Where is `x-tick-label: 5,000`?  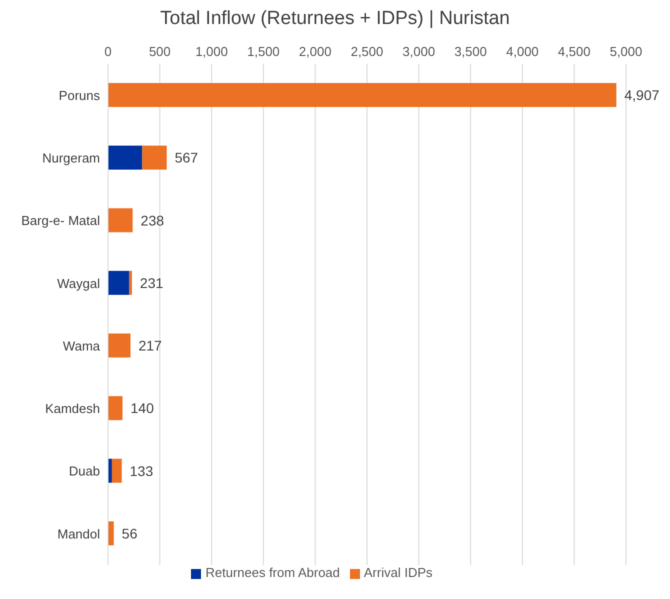 x-tick-label: 5,000 is located at coordinates (626, 51).